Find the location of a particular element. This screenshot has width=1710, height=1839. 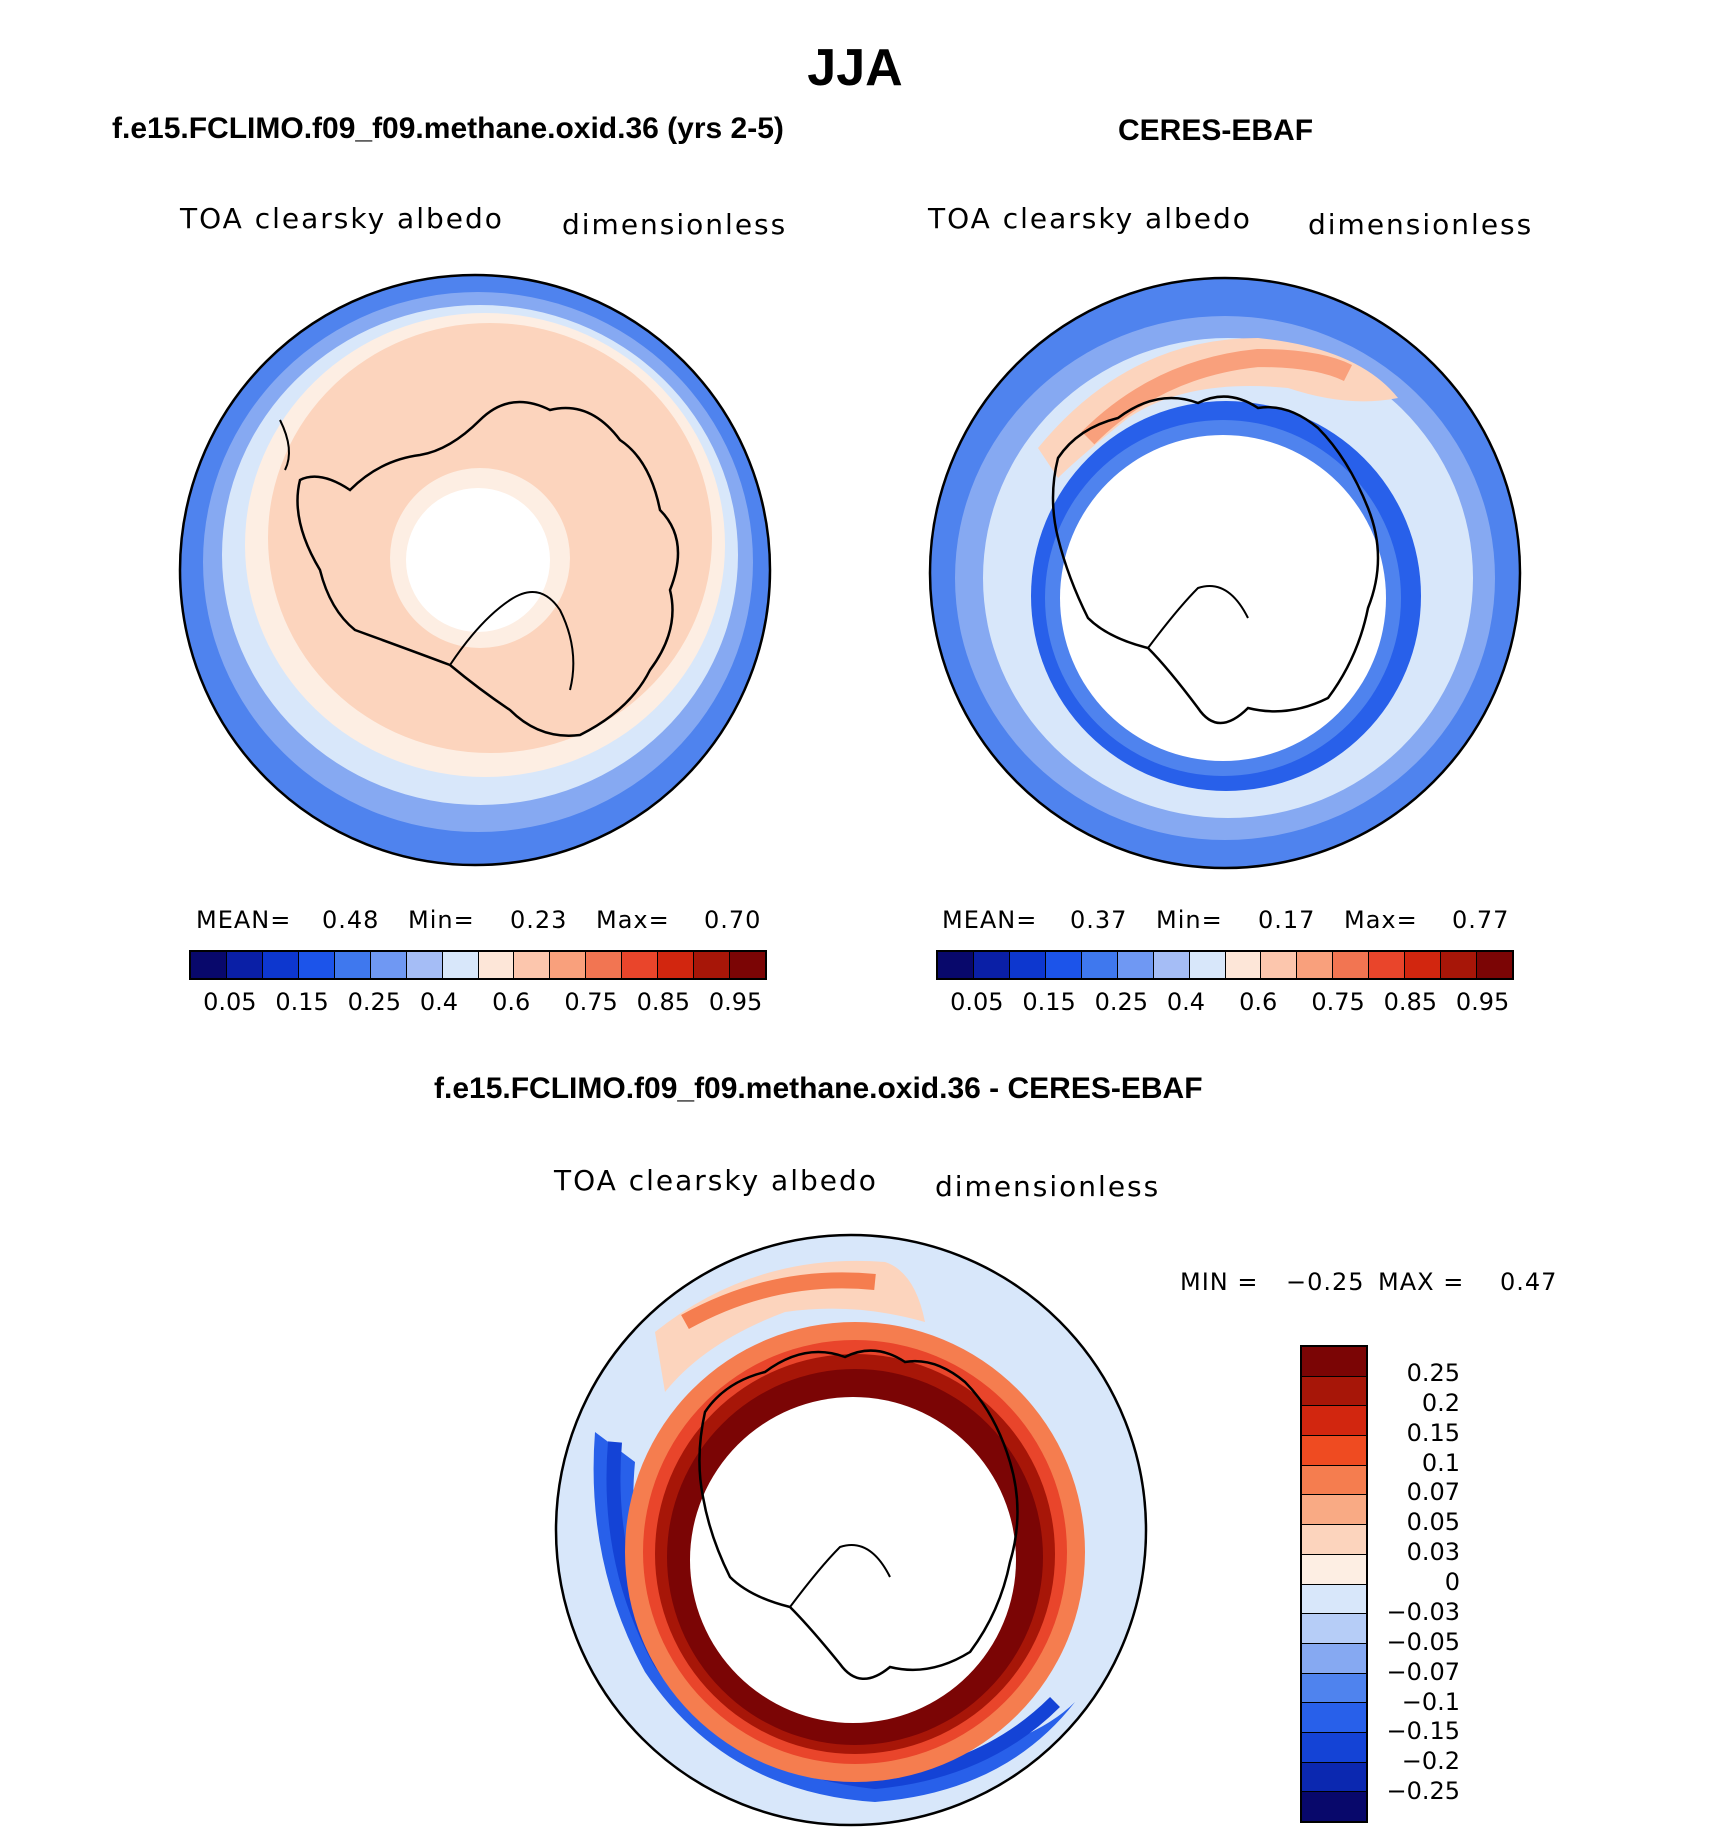

model-colorbar-ticks: 0.05 0.15 0.25 0.4 0.6 0.75 0.85 0.95 is located at coordinates (478, 1003).